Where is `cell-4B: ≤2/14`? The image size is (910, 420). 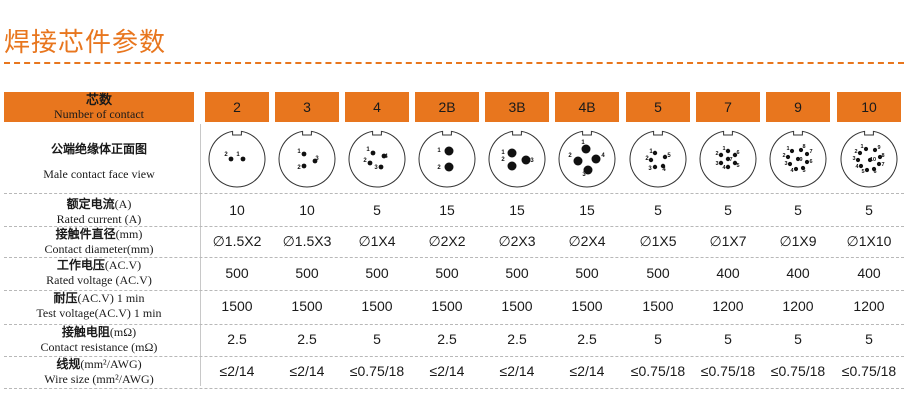 cell-4B: ≤2/14 is located at coordinates (587, 371).